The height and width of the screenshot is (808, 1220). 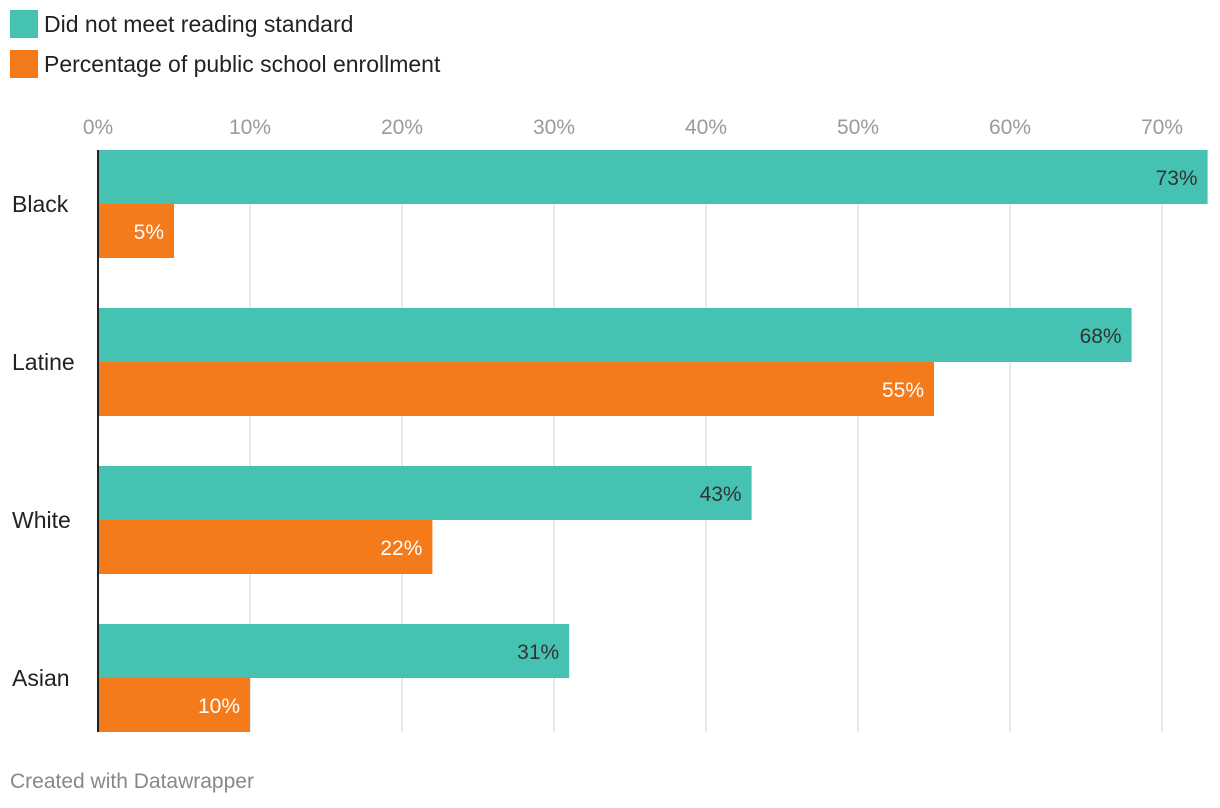 What do you see at coordinates (41, 520) in the screenshot?
I see `category-label: White` at bounding box center [41, 520].